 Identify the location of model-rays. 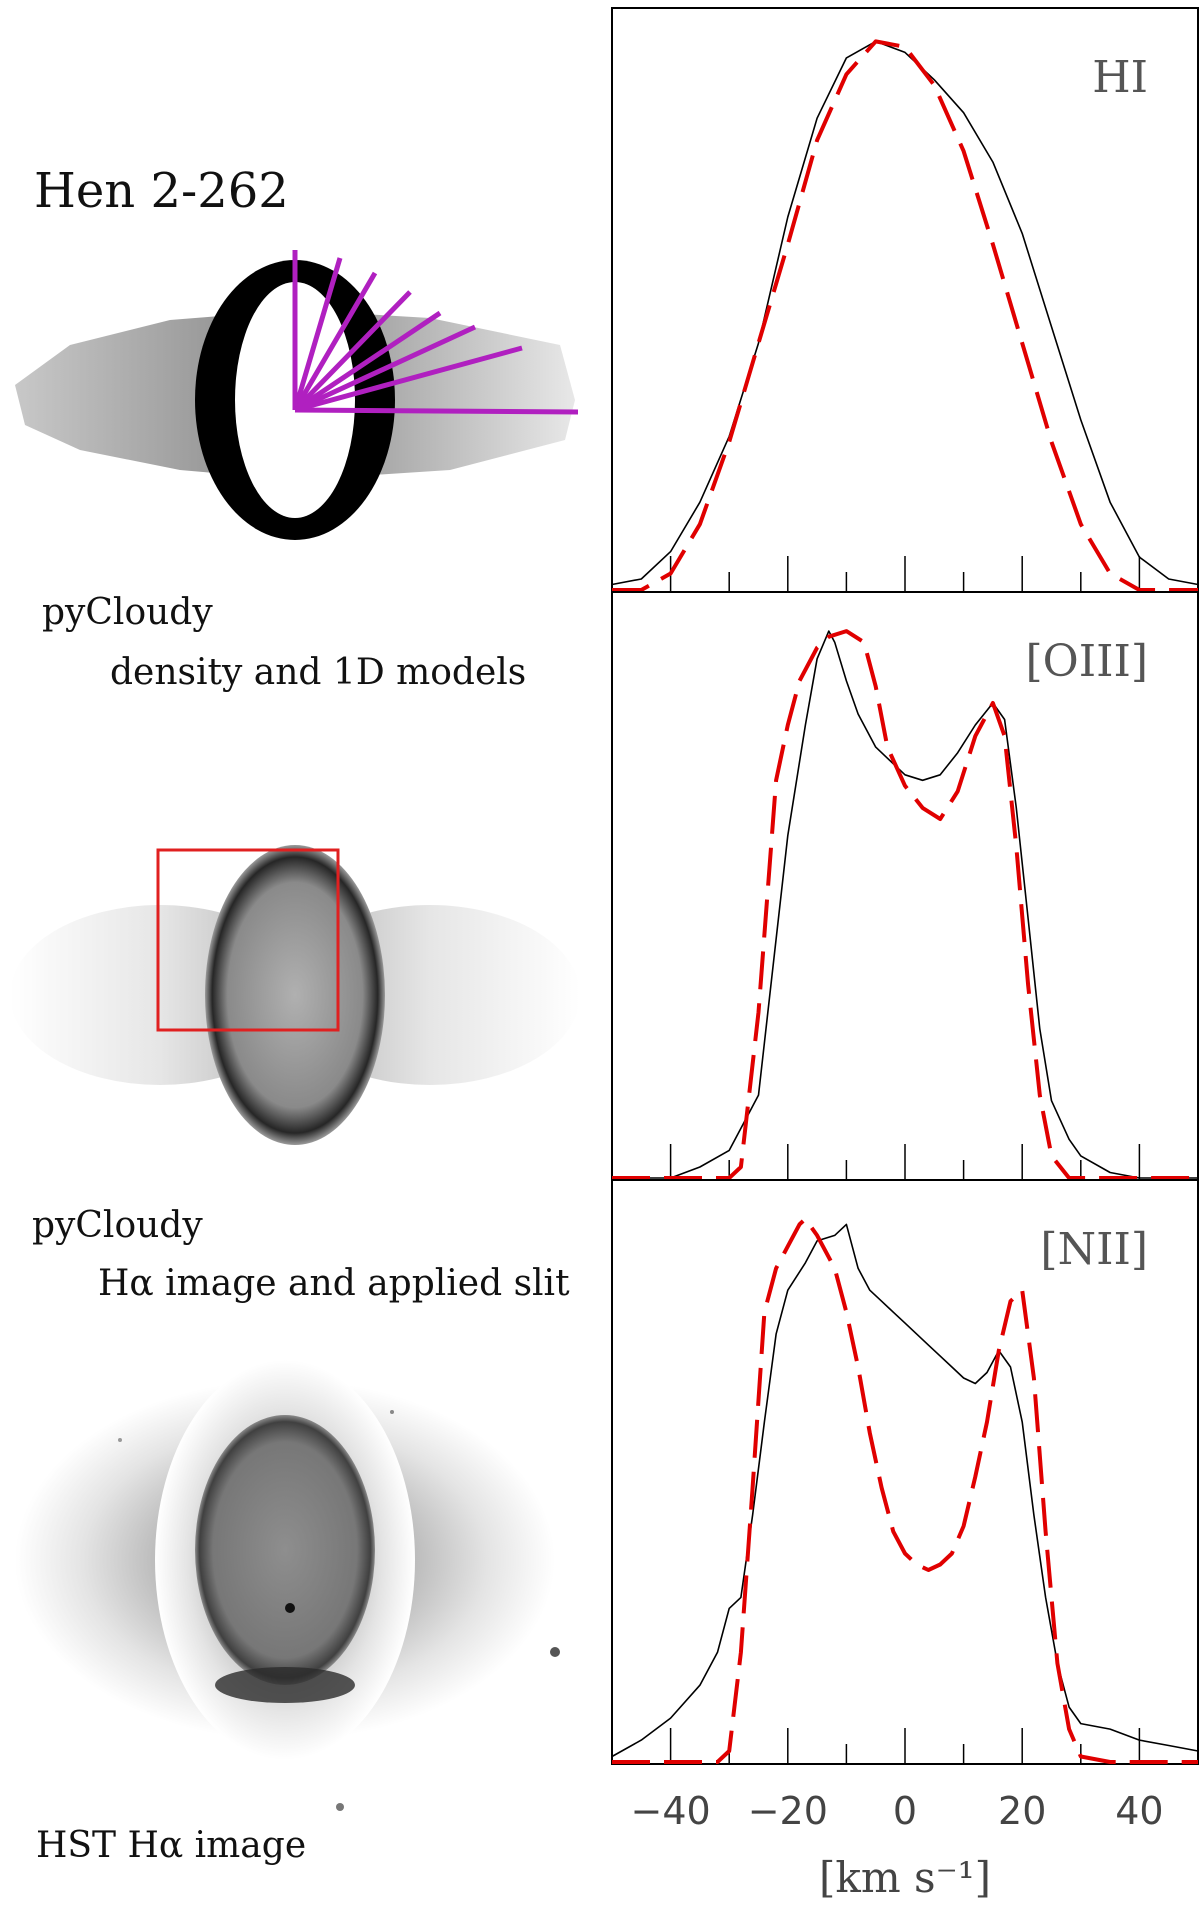
(435, 332).